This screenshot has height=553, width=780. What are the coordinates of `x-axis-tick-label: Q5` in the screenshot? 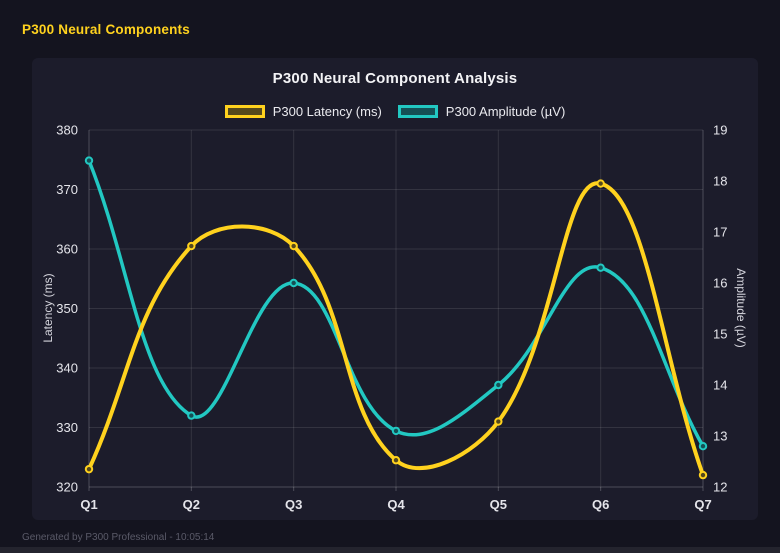 It's located at (498, 504).